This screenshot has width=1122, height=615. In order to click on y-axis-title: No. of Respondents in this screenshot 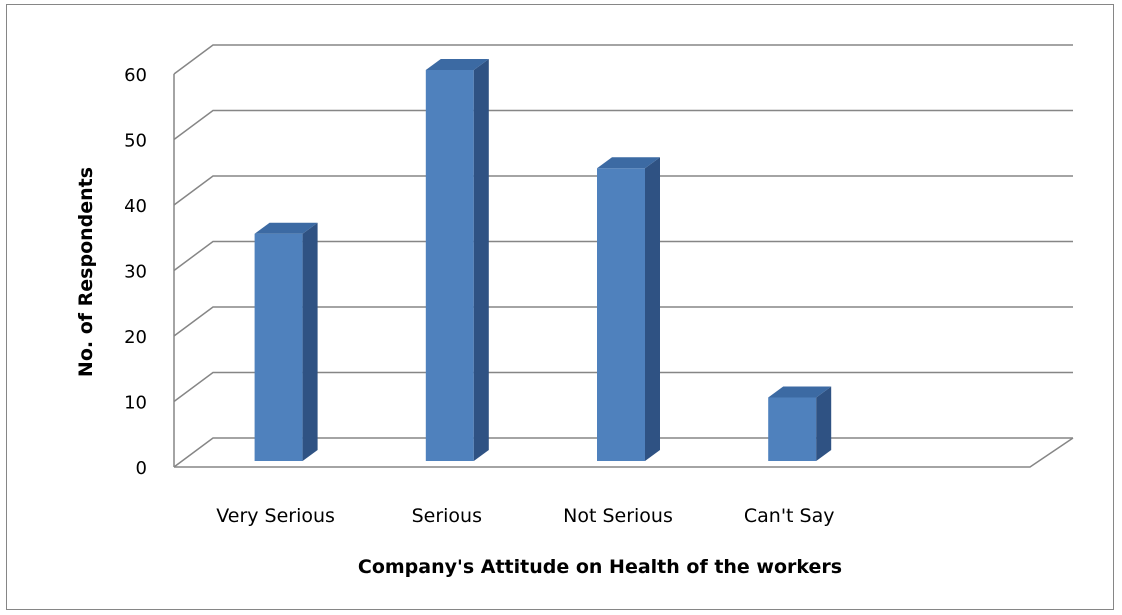, I will do `click(86, 272)`.